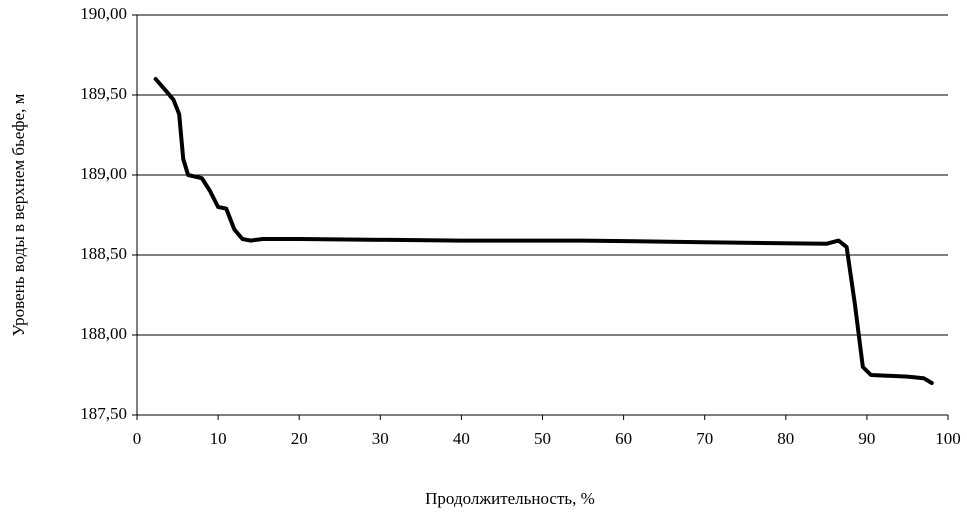 Image resolution: width=967 pixels, height=518 pixels. Describe the element at coordinates (510, 498) in the screenshot. I see `x-axis-title: Продолжительность, %` at that location.